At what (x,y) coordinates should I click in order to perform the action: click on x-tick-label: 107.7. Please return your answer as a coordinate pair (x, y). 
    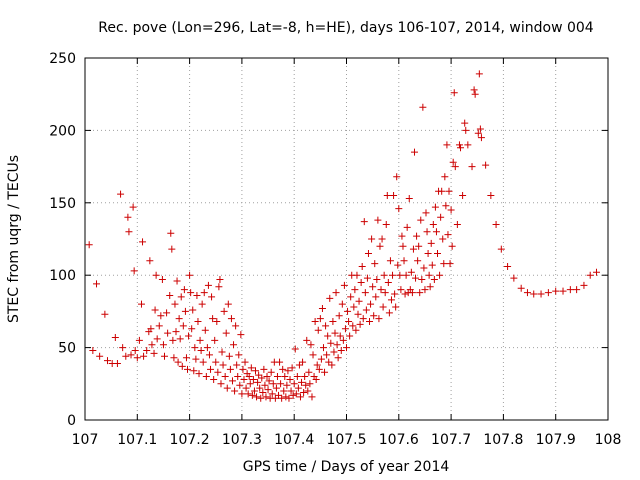
    Looking at the image, I should click on (451, 440).